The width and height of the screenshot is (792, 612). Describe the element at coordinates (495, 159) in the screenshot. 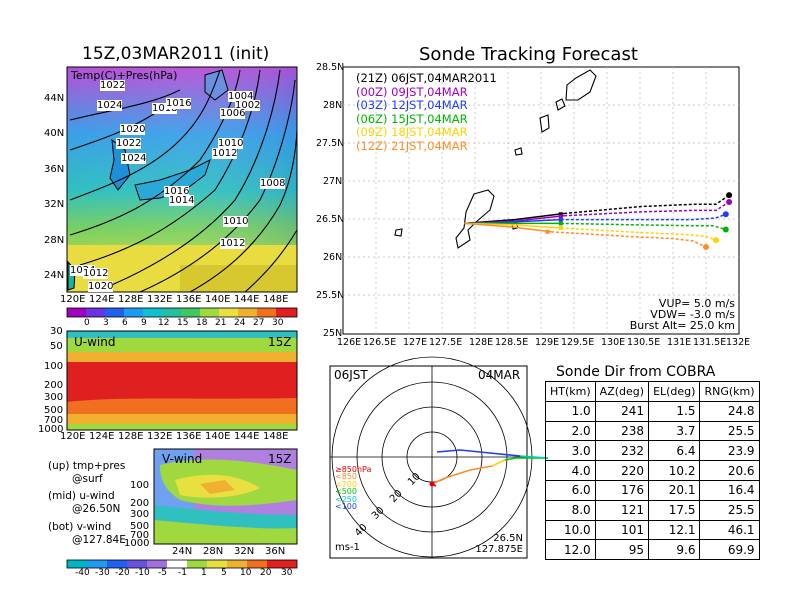

I see `coastlines` at that location.